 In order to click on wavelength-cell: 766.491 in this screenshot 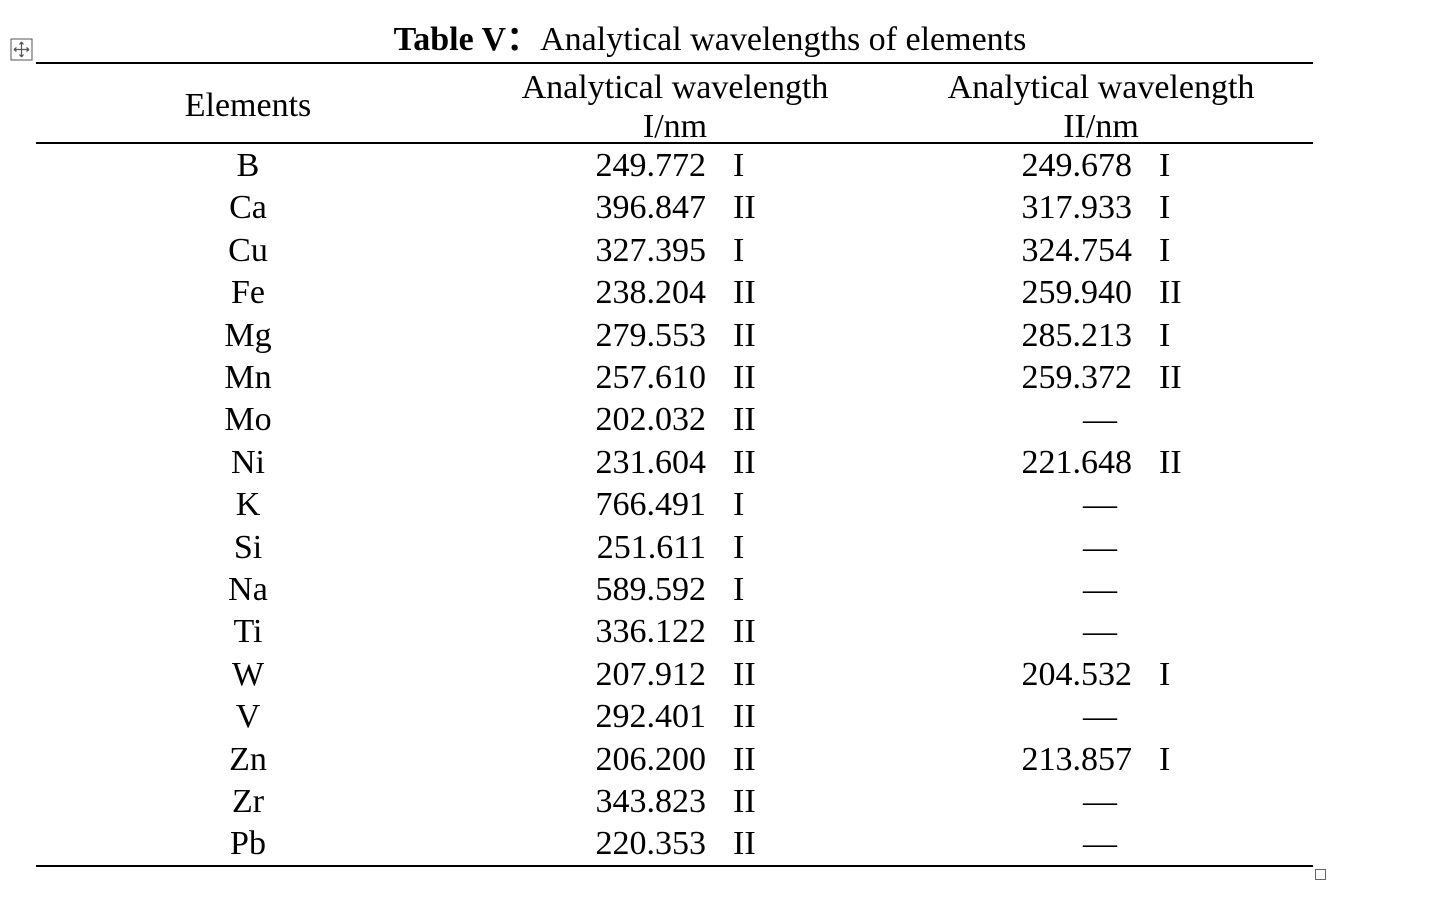, I will do `click(651, 505)`.